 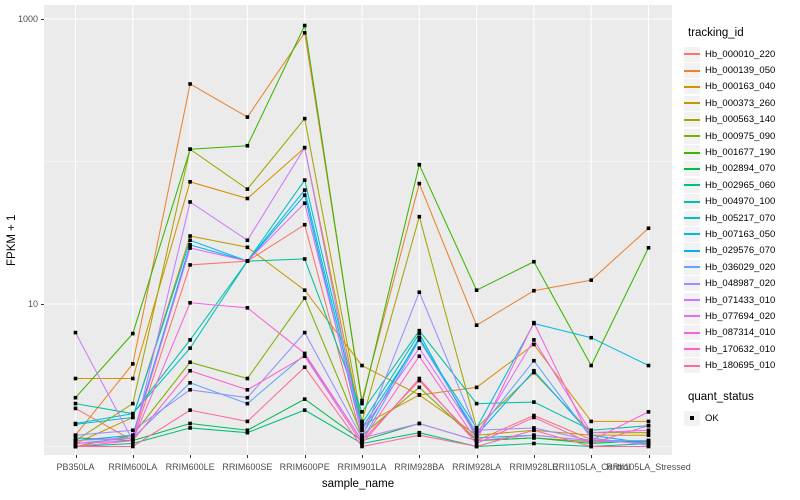 What do you see at coordinates (358, 484) in the screenshot?
I see `x-axis-title: sample_name` at bounding box center [358, 484].